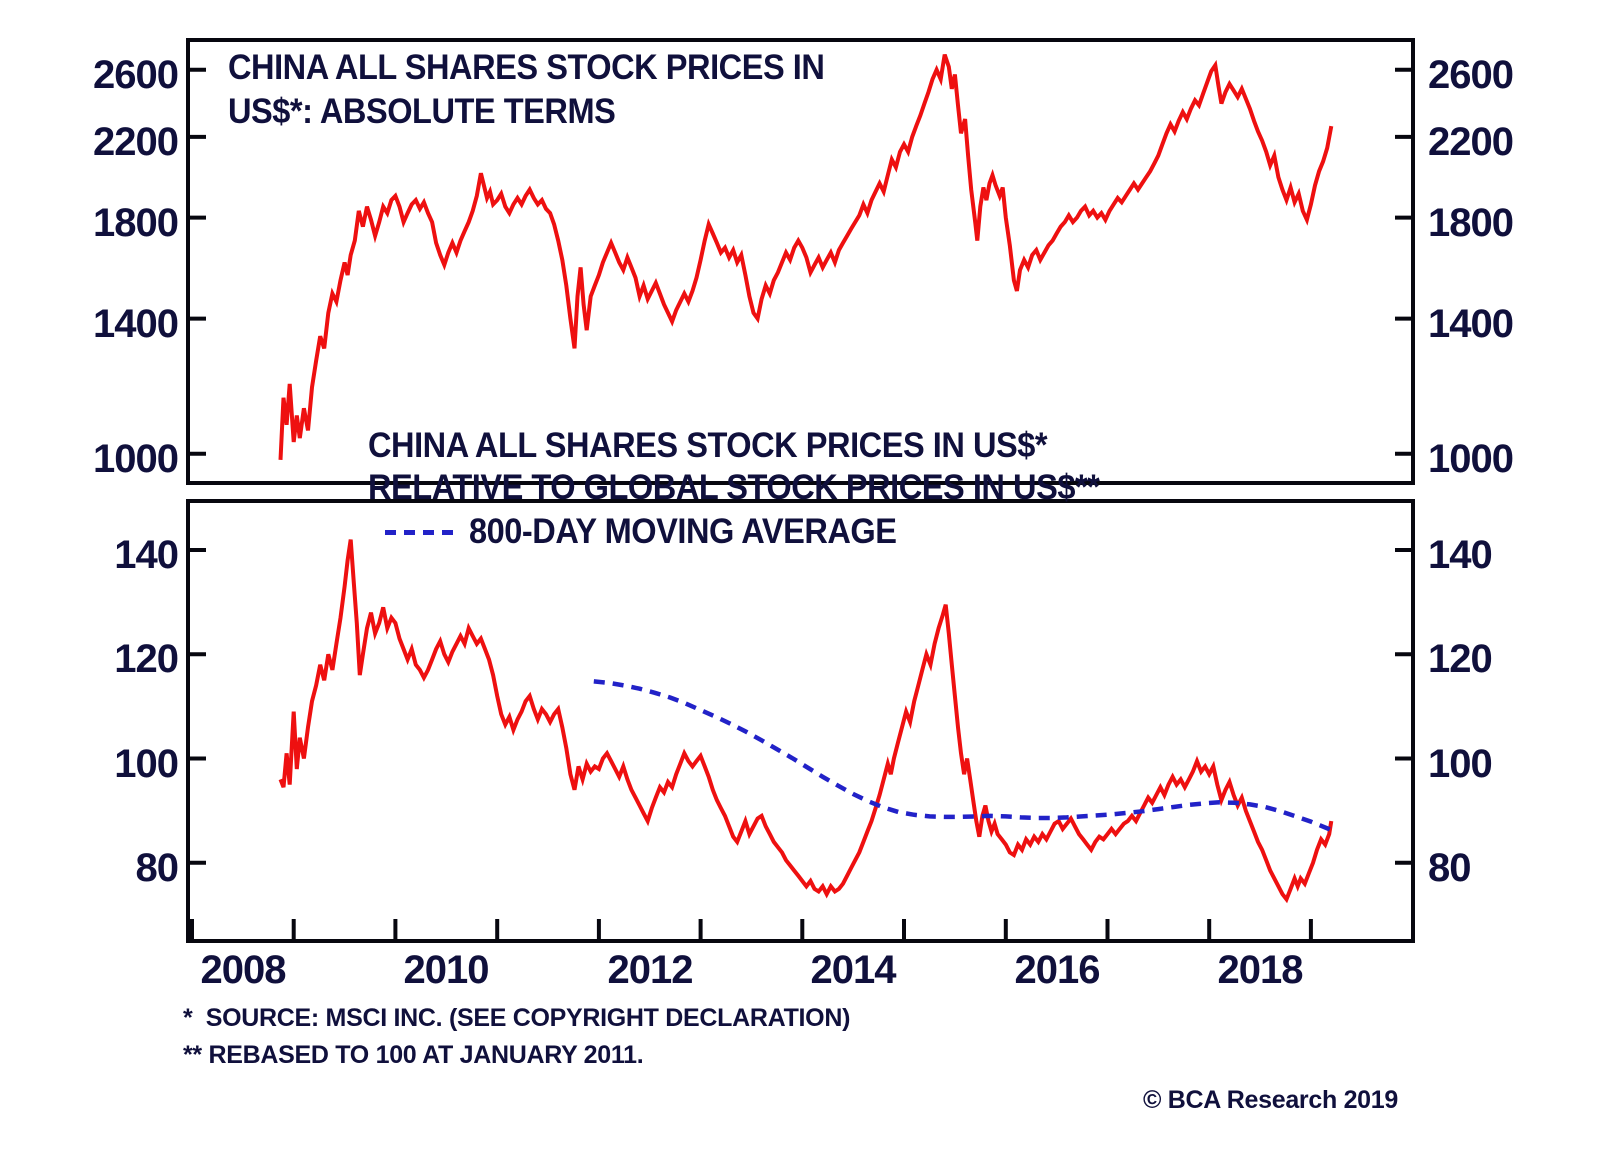 Image resolution: width=1600 pixels, height=1152 pixels. What do you see at coordinates (1449, 868) in the screenshot?
I see `y-axis-label-bottom-right: 80` at bounding box center [1449, 868].